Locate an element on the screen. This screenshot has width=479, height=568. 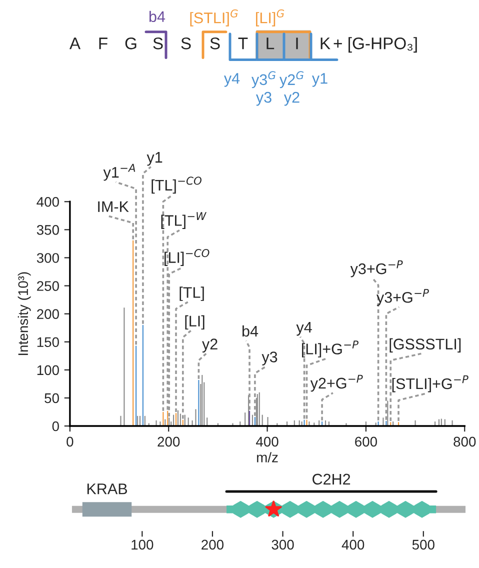
annotation: IM-K is located at coordinates (113, 206).